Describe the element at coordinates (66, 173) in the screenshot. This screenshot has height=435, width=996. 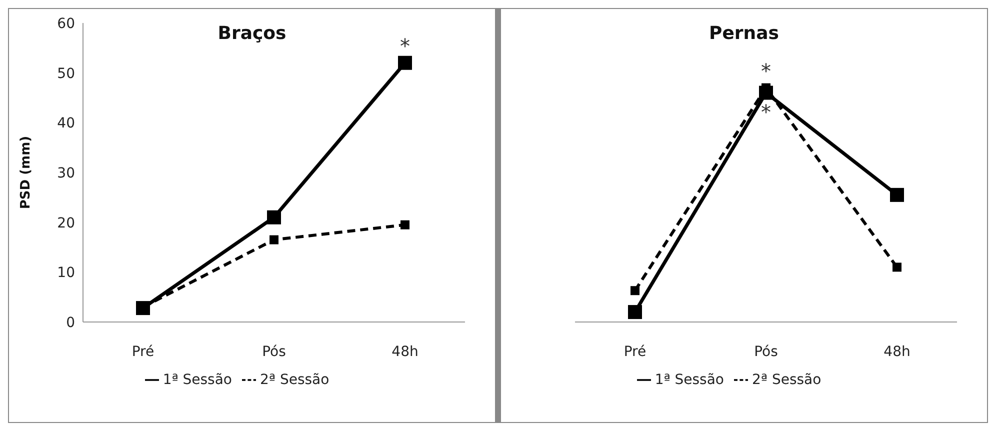
I see `y-tick-label: 30` at that location.